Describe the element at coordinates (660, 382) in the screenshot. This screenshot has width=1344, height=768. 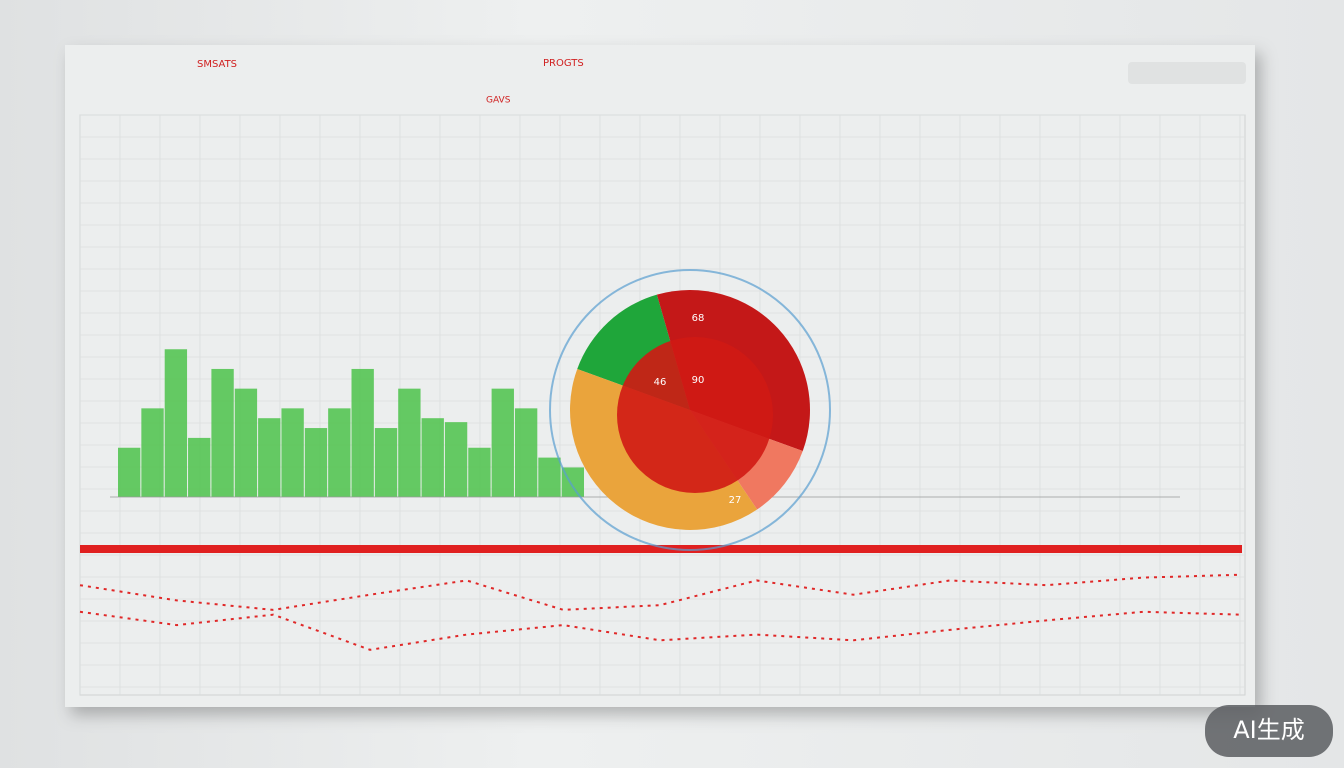
I see `pie-label: 46` at that location.